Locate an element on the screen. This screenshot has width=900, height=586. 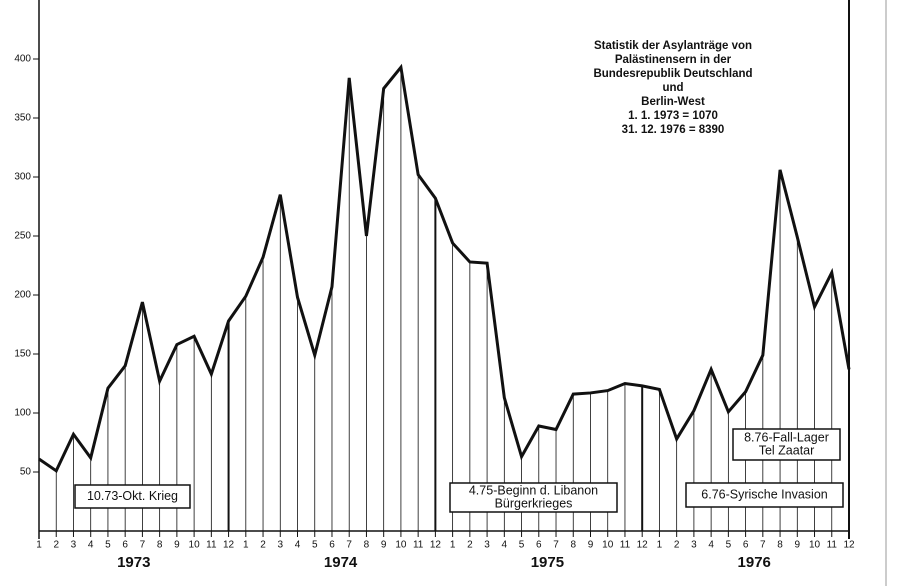
chart-title: Berlin-West is located at coordinates (673, 102).